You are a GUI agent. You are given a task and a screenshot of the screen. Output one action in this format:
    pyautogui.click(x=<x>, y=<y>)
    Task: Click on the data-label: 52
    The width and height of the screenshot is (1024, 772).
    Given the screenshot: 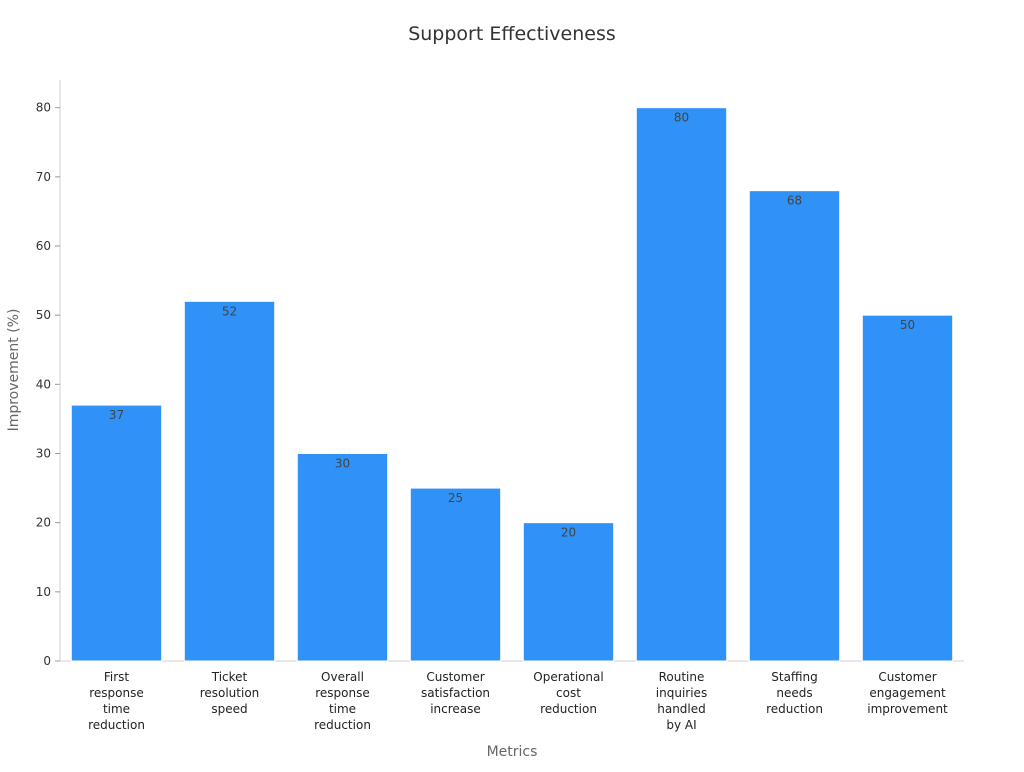 What is the action you would take?
    pyautogui.click(x=229, y=311)
    